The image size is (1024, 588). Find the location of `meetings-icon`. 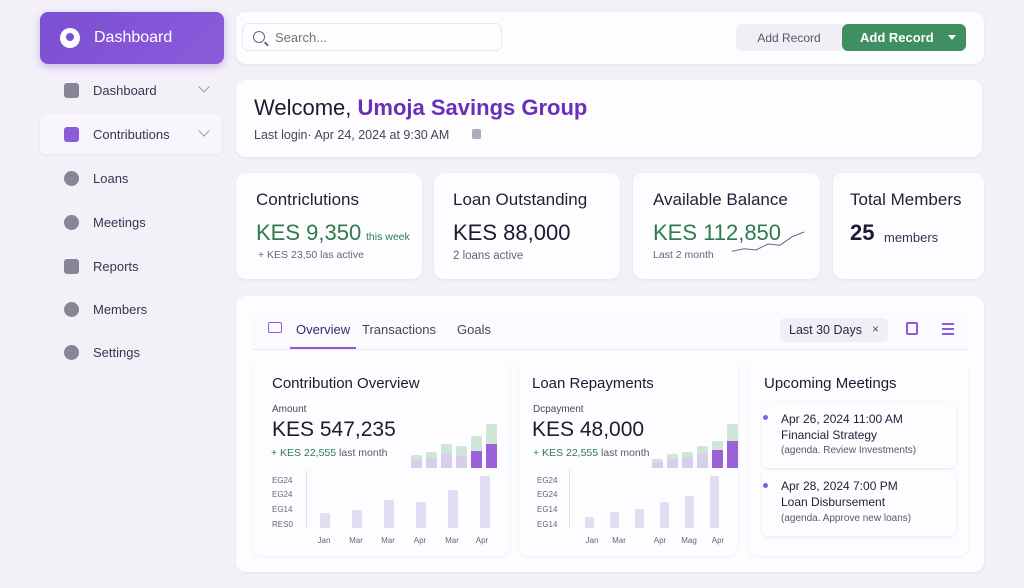

meetings-icon is located at coordinates (71, 222).